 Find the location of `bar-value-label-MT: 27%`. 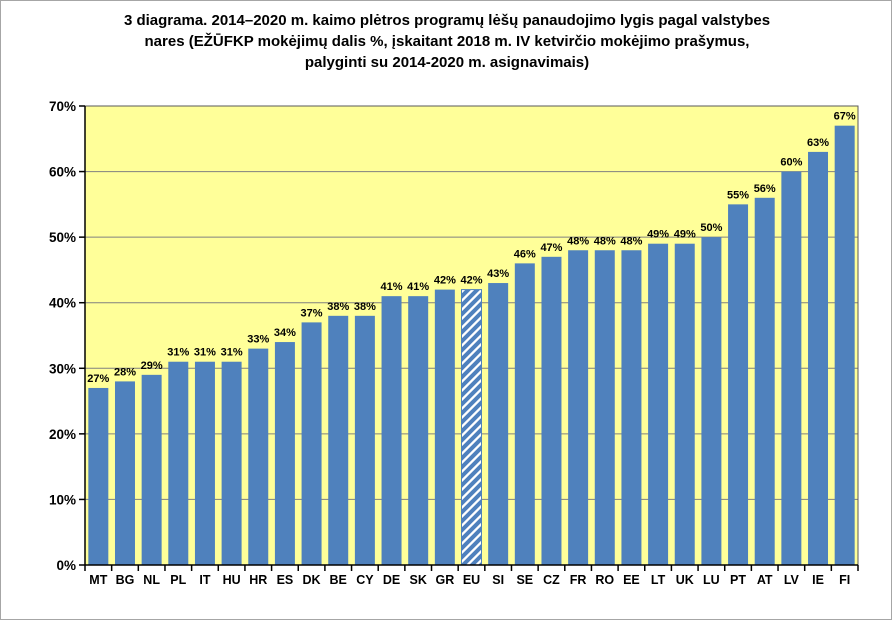

bar-value-label-MT: 27% is located at coordinates (98, 379).